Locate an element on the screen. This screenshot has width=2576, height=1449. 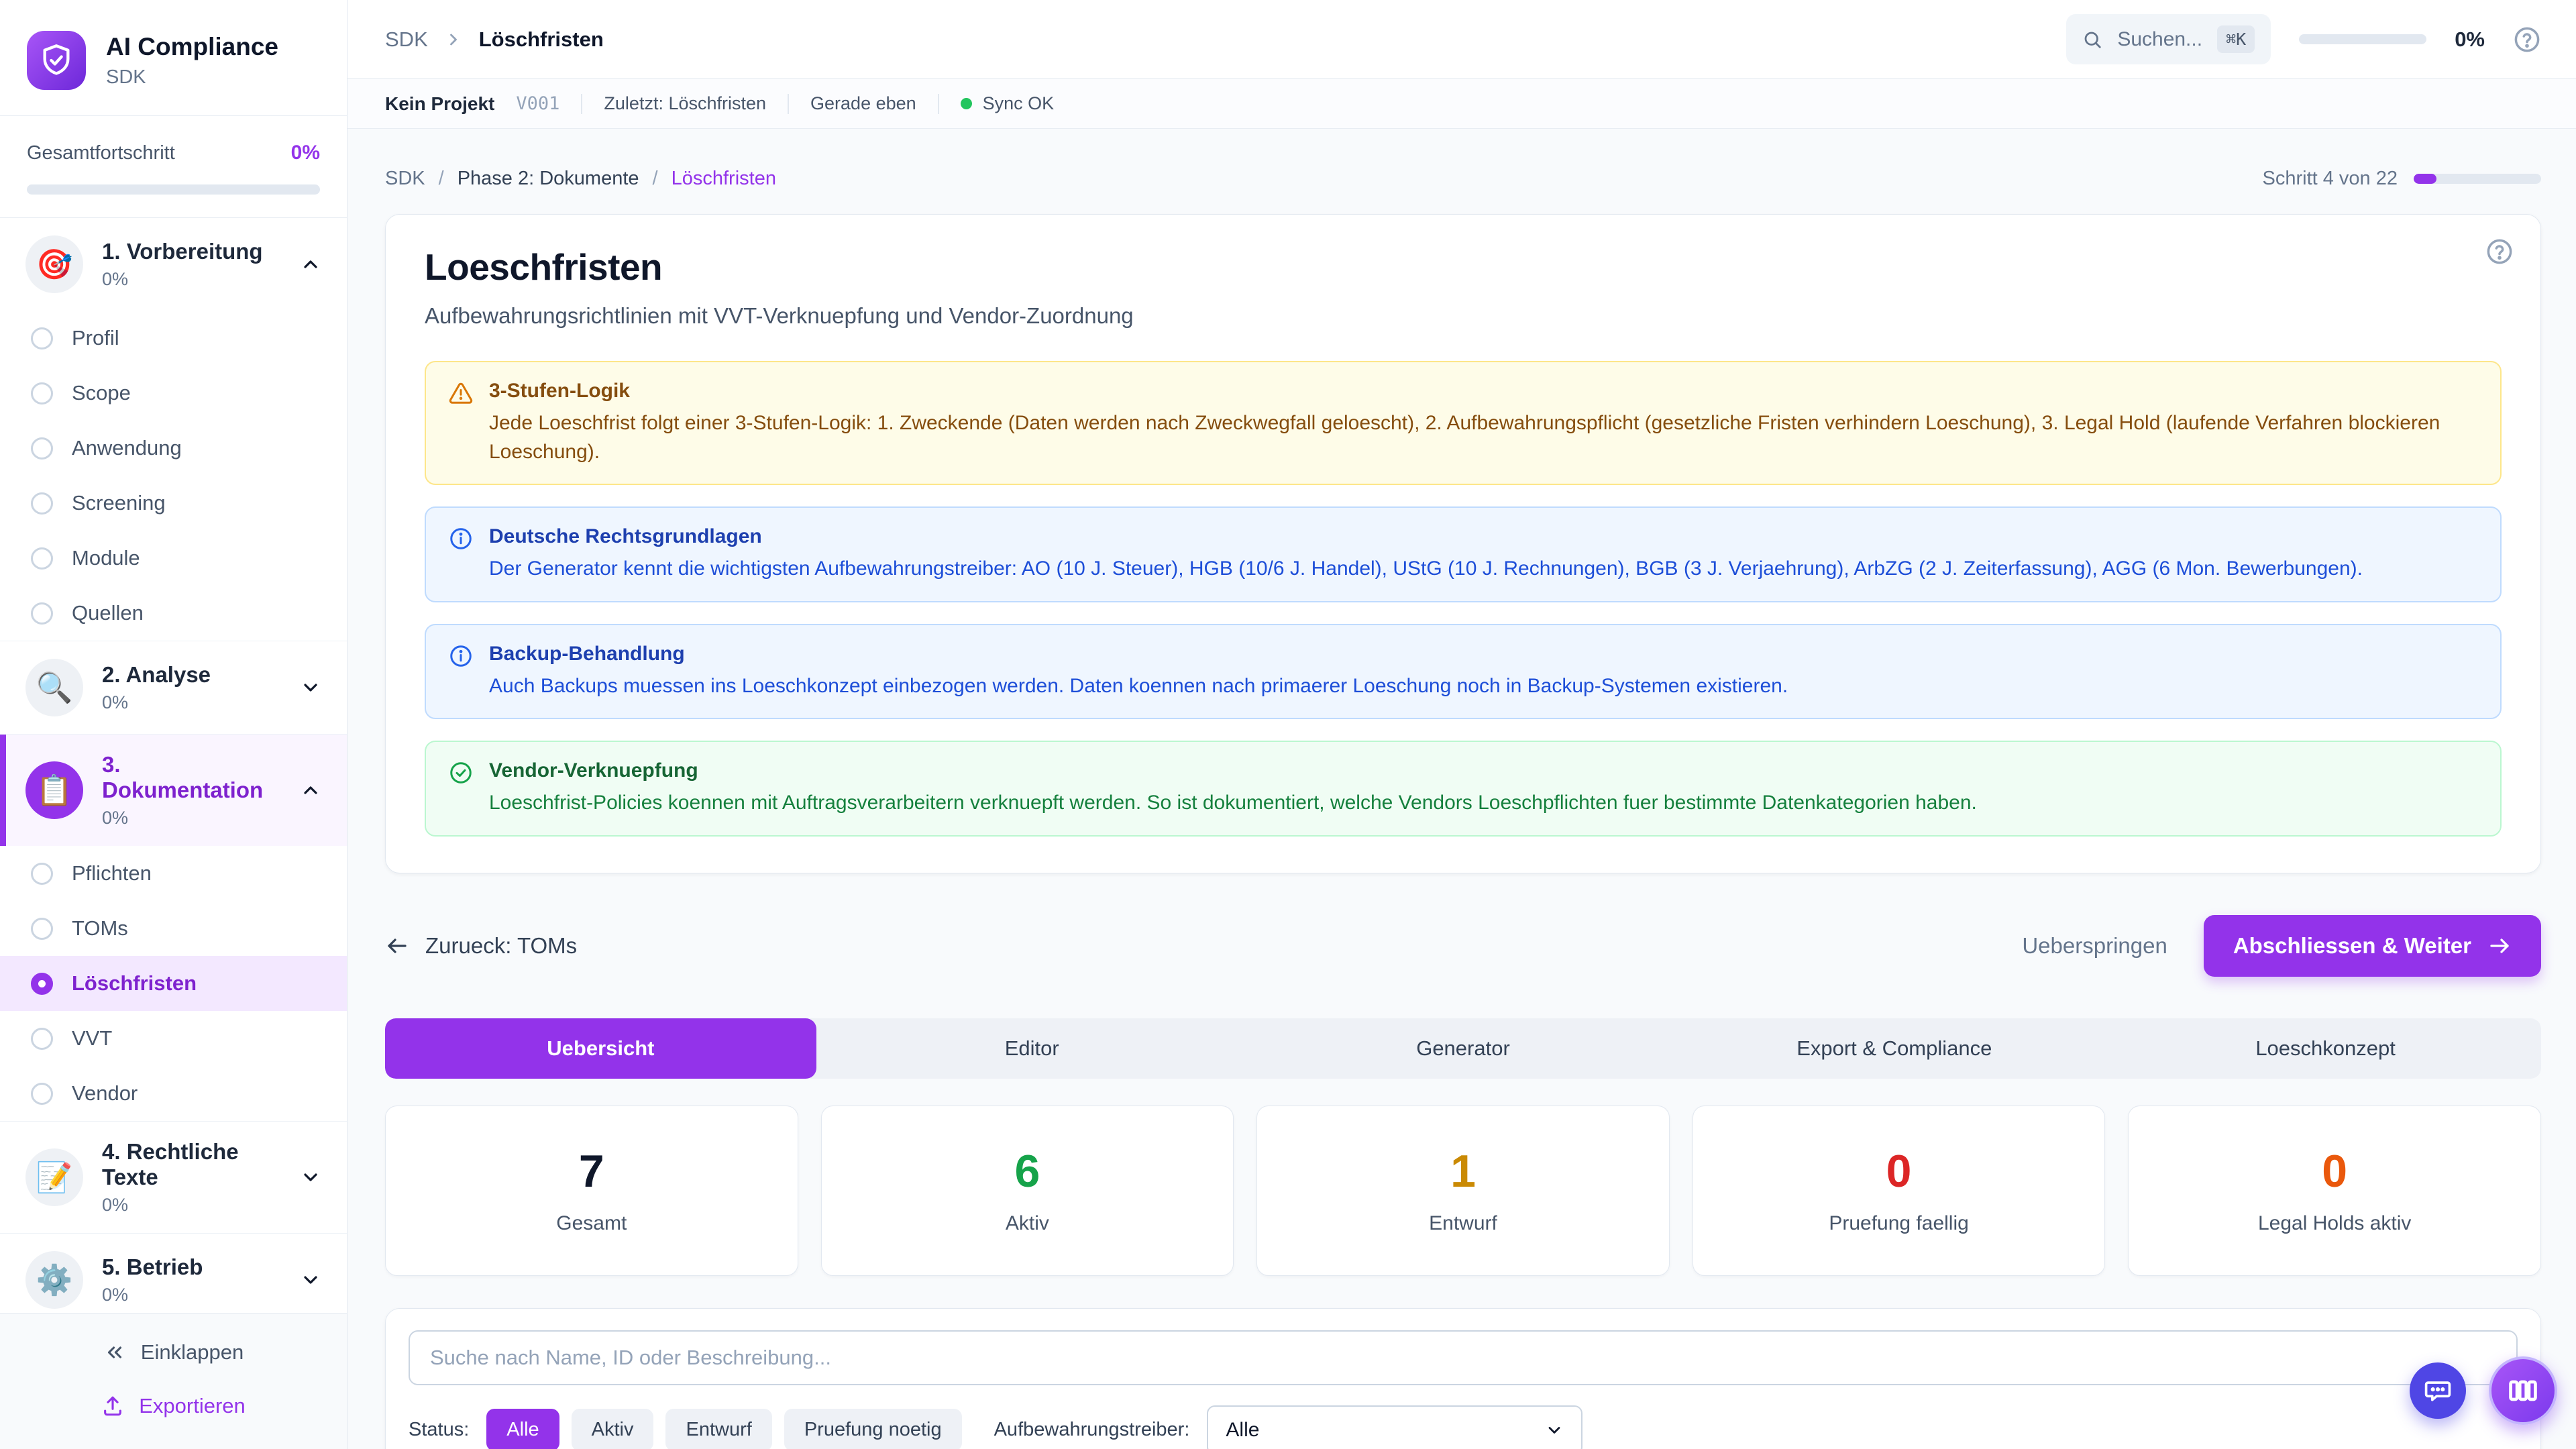
topbar-breadcrumb: SDK Löschfristen is located at coordinates (494, 40).